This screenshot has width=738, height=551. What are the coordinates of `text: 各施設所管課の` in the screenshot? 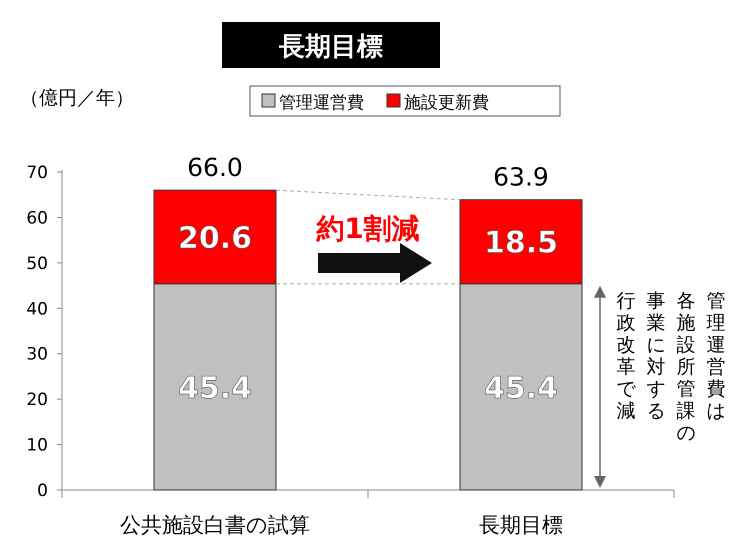 It's located at (686, 367).